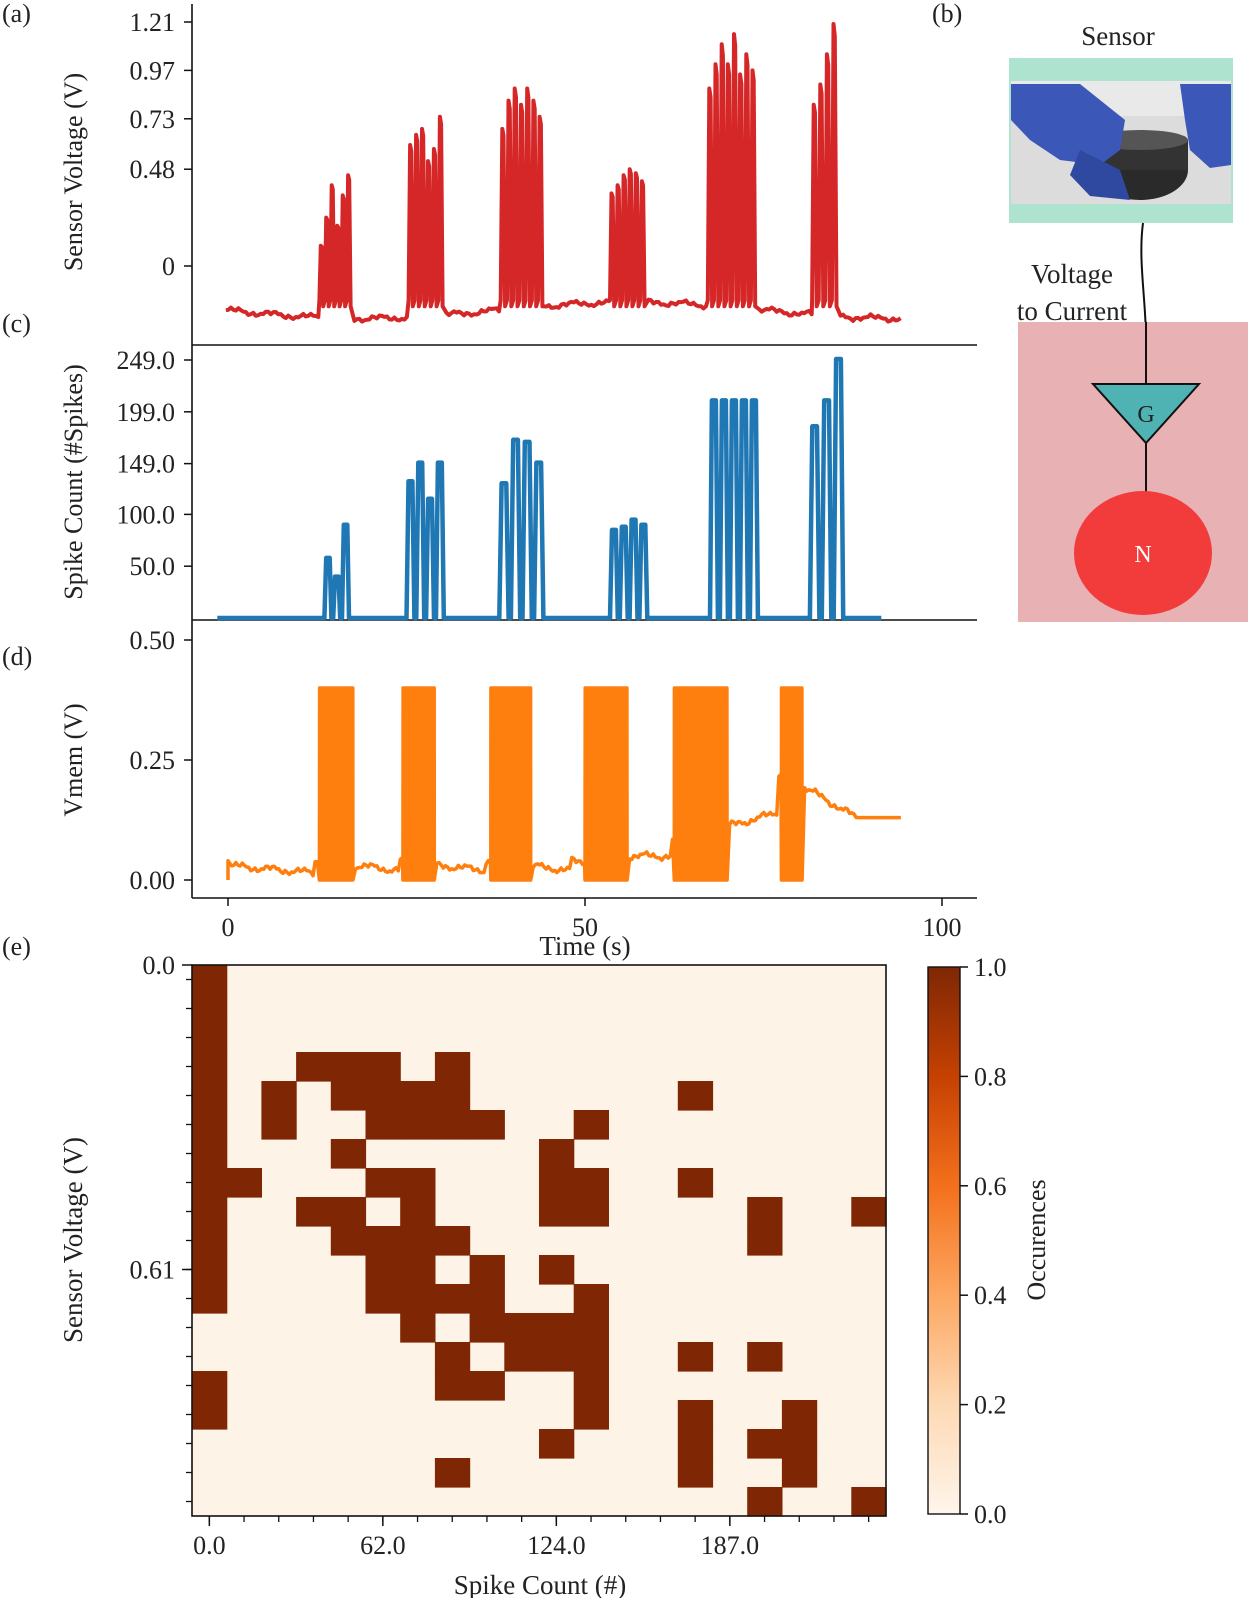 Image resolution: width=1250 pixels, height=1598 pixels. Describe the element at coordinates (556, 1545) in the screenshot. I see `x-tick-label: 124.0` at that location.